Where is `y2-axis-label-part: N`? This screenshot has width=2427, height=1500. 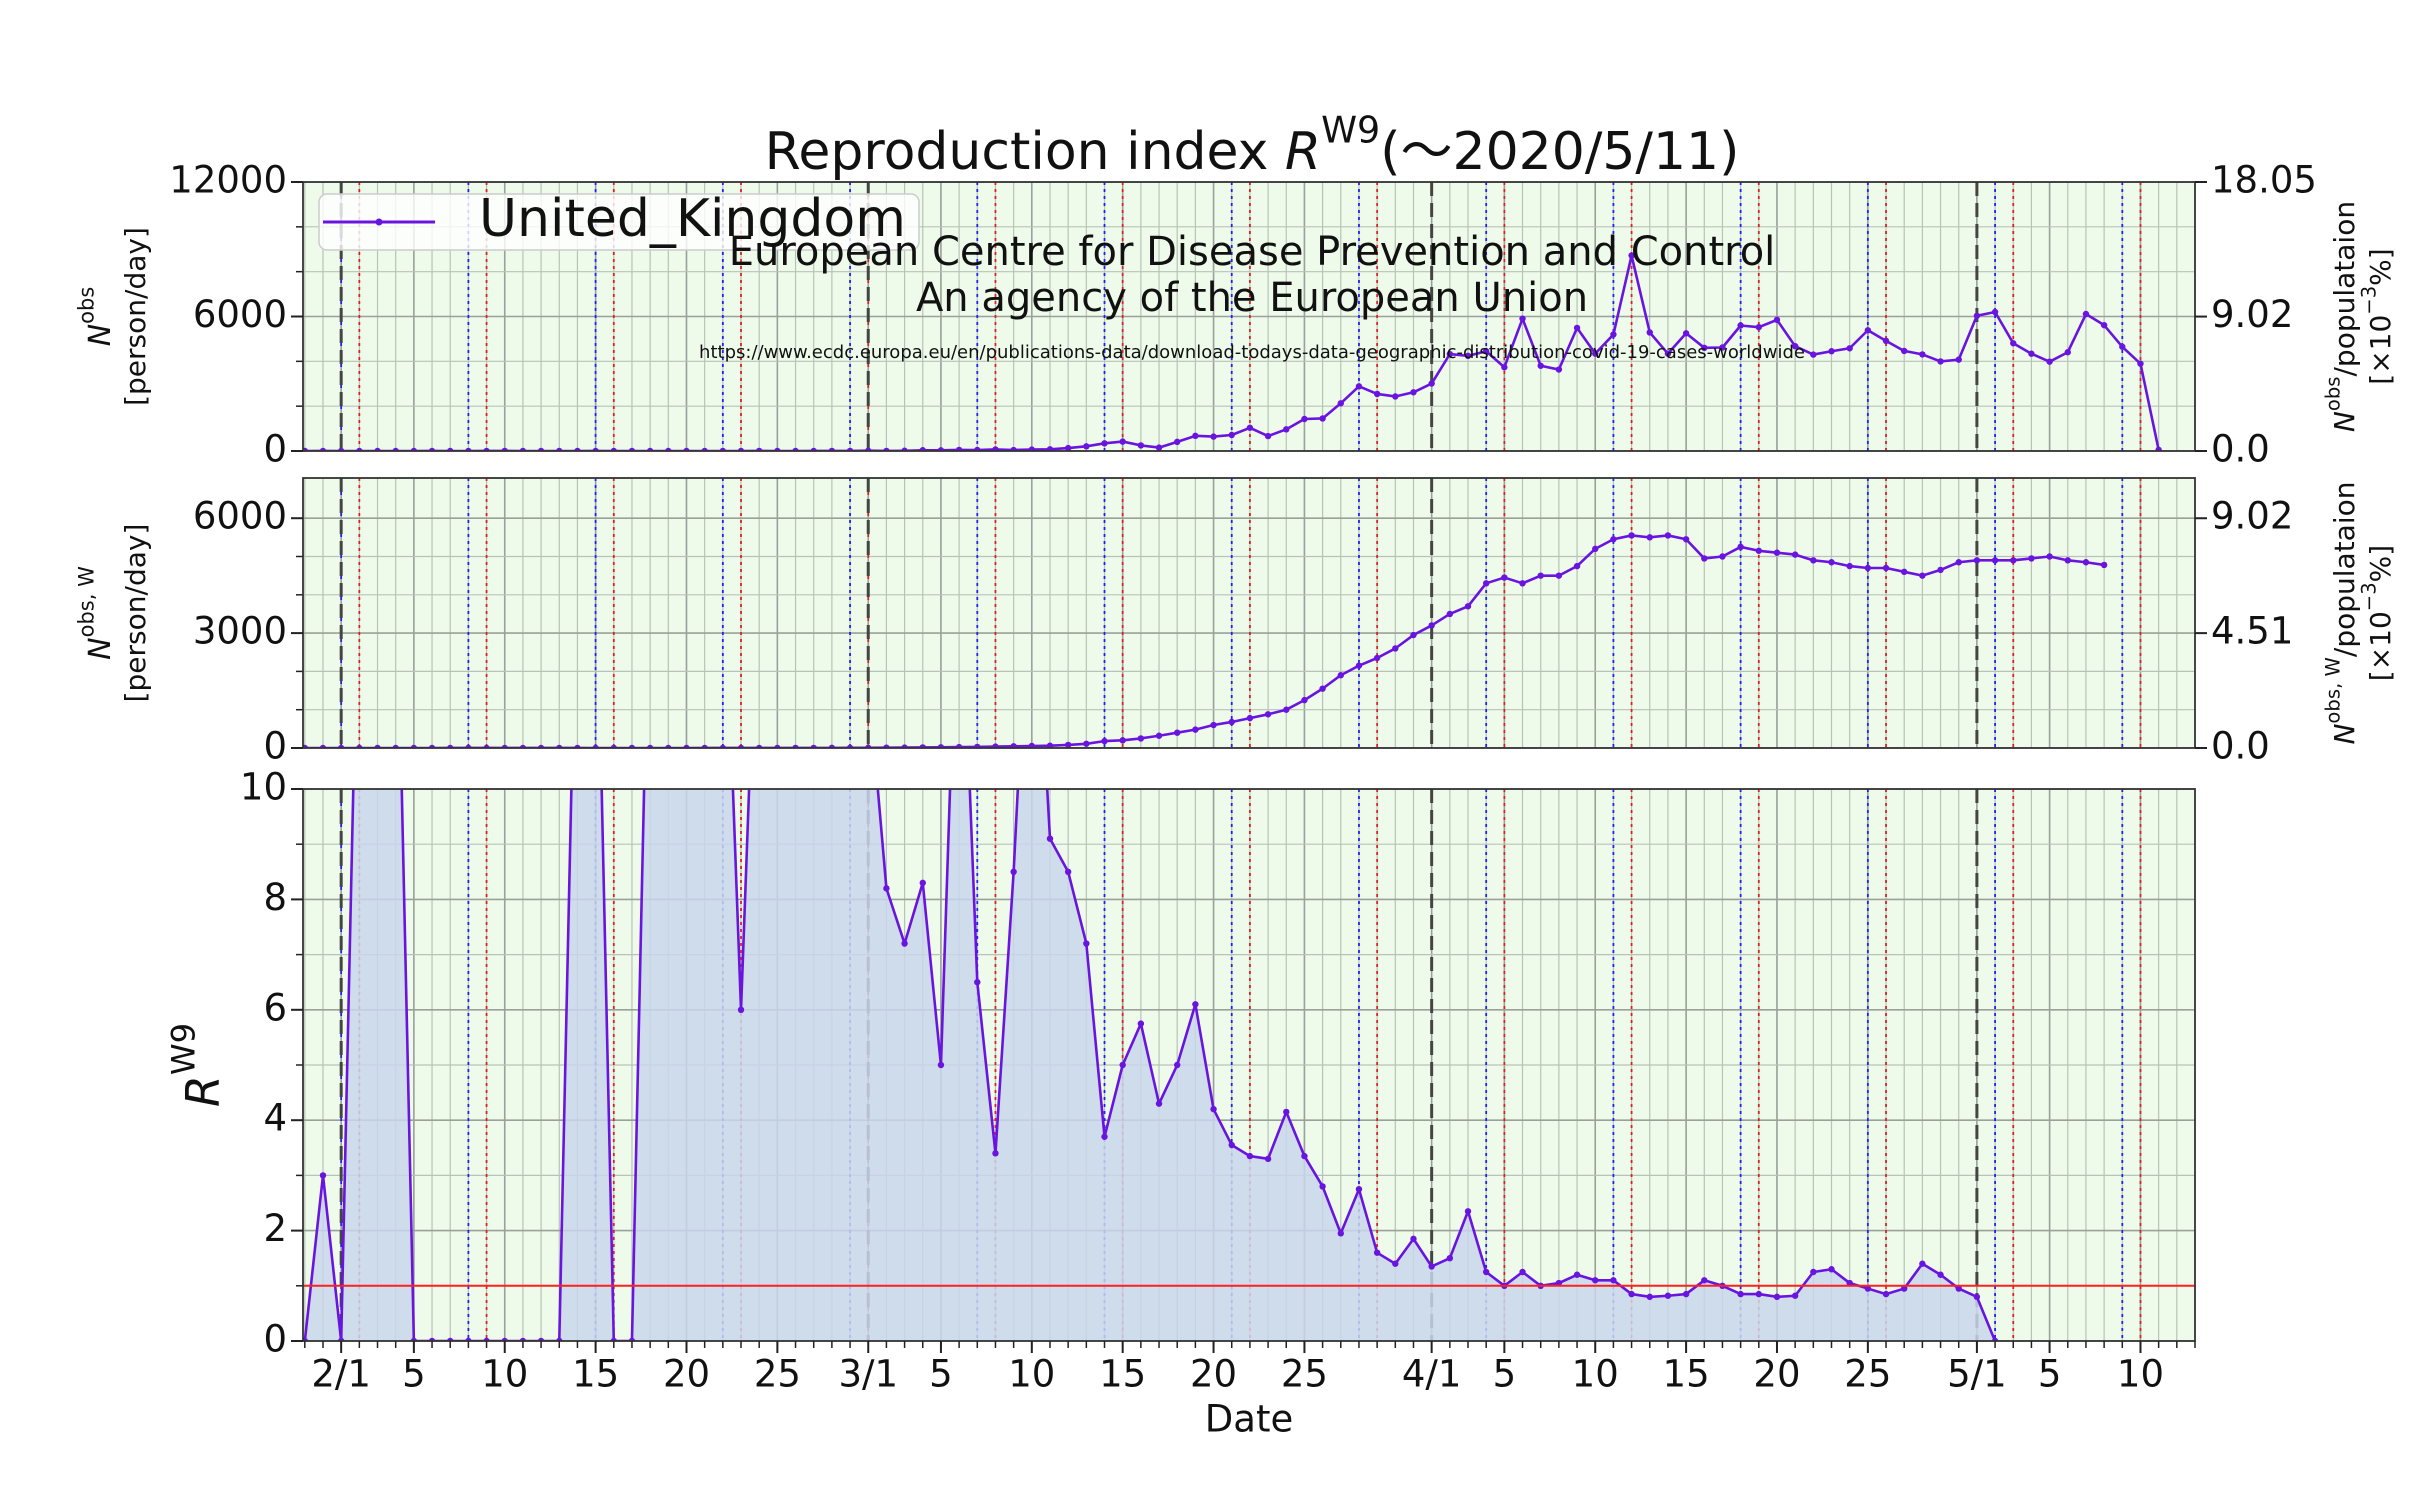 y2-axis-label-part: N is located at coordinates (2344, 734).